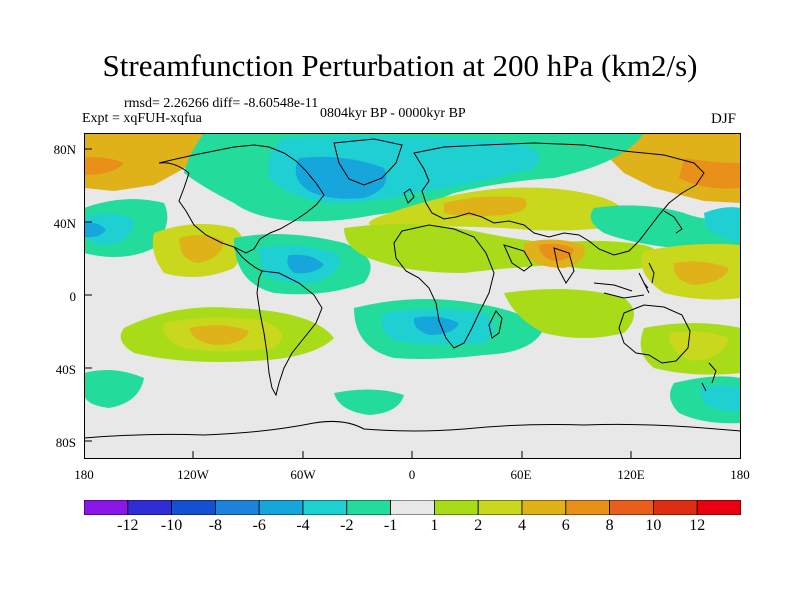  Describe the element at coordinates (128, 525) in the screenshot. I see `colorbar-label: -12` at that location.